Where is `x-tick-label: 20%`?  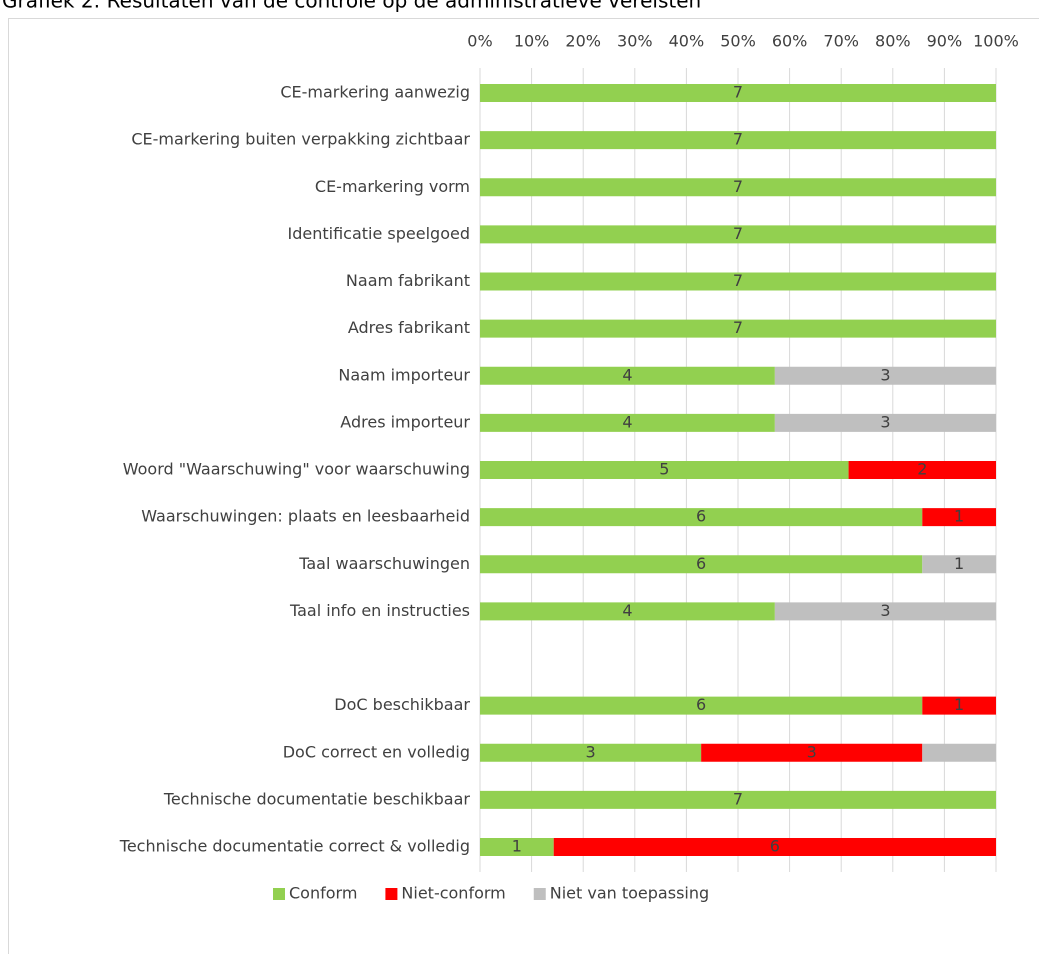
x-tick-label: 20% is located at coordinates (583, 41).